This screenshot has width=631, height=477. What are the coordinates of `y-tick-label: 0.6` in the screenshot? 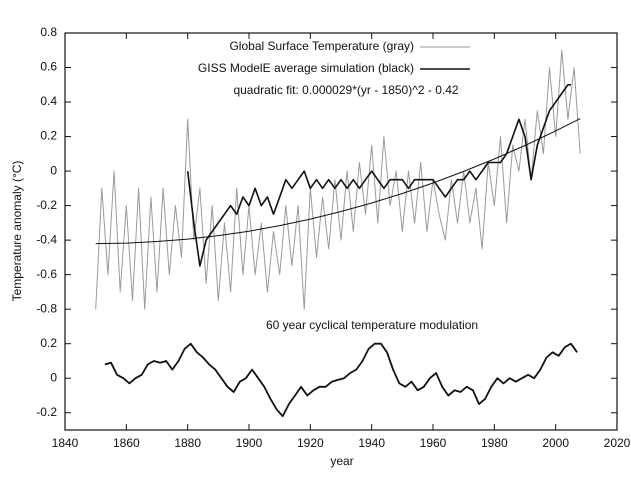 It's located at (48, 67).